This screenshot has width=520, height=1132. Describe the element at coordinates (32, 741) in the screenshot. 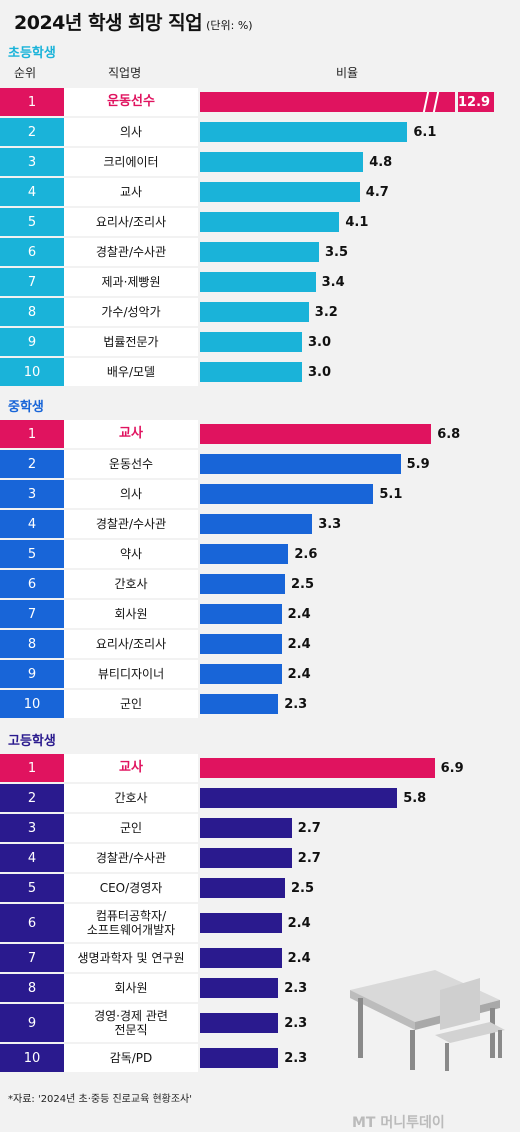

I see `section-label: 고등학생` at that location.